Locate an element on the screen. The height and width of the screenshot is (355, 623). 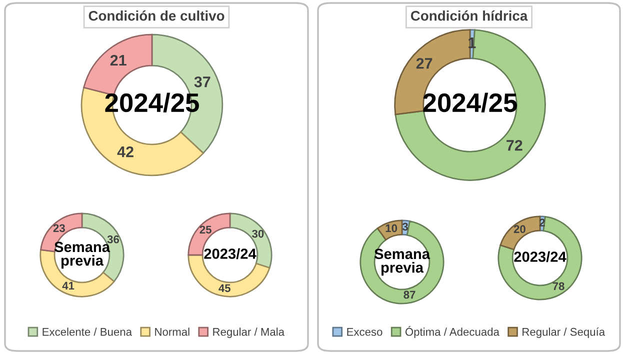
data-label: 41 is located at coordinates (68, 286).